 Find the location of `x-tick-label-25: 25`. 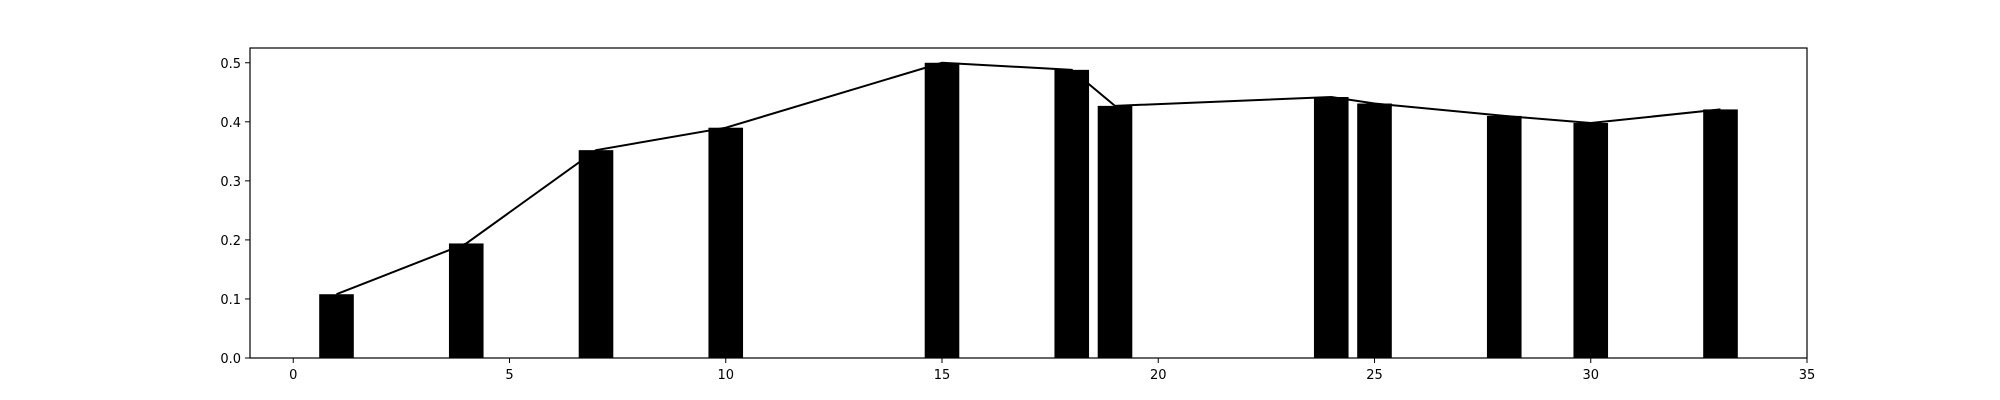

x-tick-label-25: 25 is located at coordinates (1374, 375).